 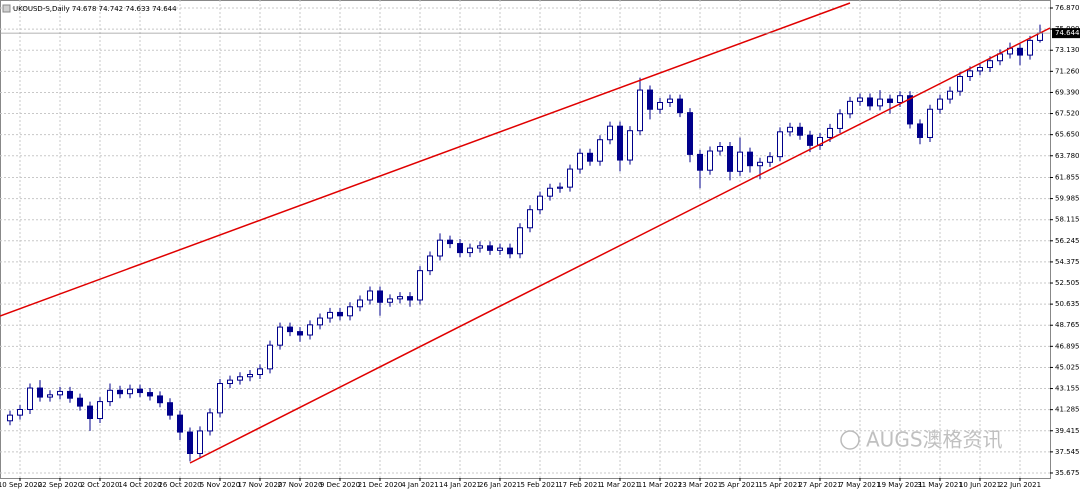 I want to click on y-tick-label: 39.415, so click(x=1067, y=431).